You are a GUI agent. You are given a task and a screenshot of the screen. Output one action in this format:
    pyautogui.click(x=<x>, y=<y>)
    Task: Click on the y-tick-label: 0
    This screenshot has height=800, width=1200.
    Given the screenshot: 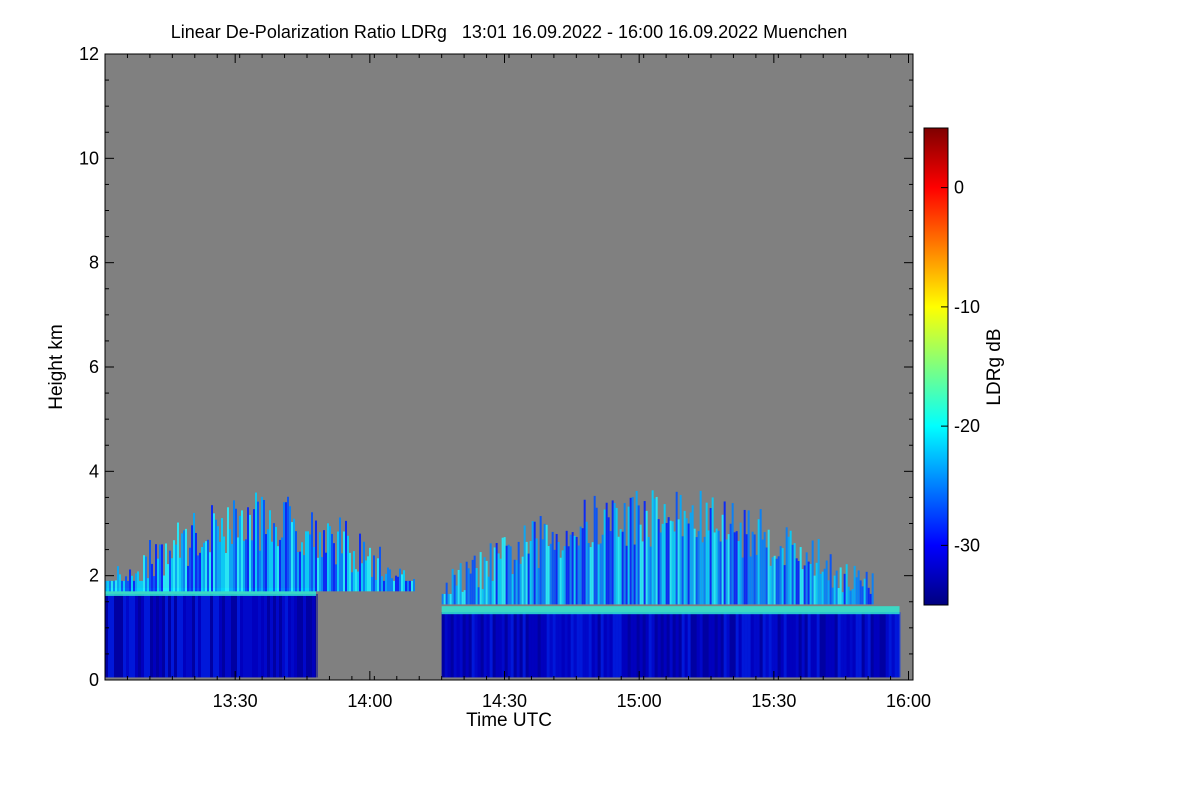 What is the action you would take?
    pyautogui.click(x=94, y=680)
    